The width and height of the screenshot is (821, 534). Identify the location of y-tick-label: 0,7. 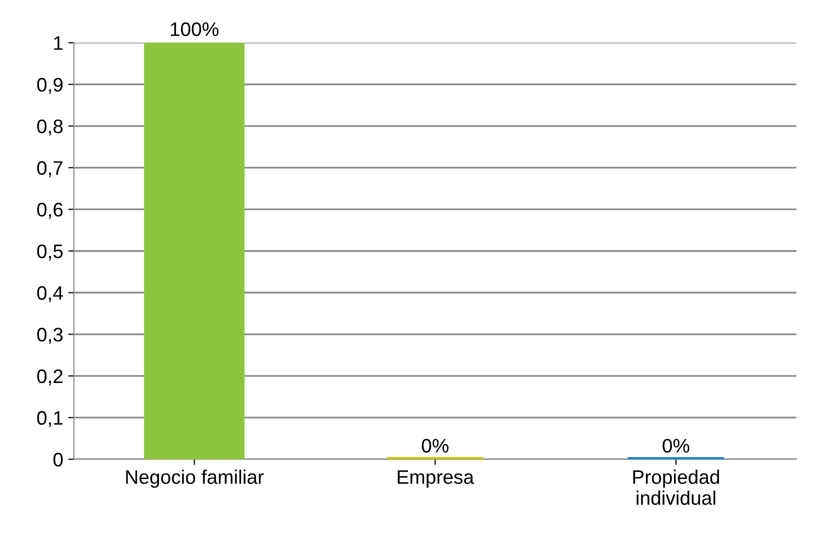
(49, 169).